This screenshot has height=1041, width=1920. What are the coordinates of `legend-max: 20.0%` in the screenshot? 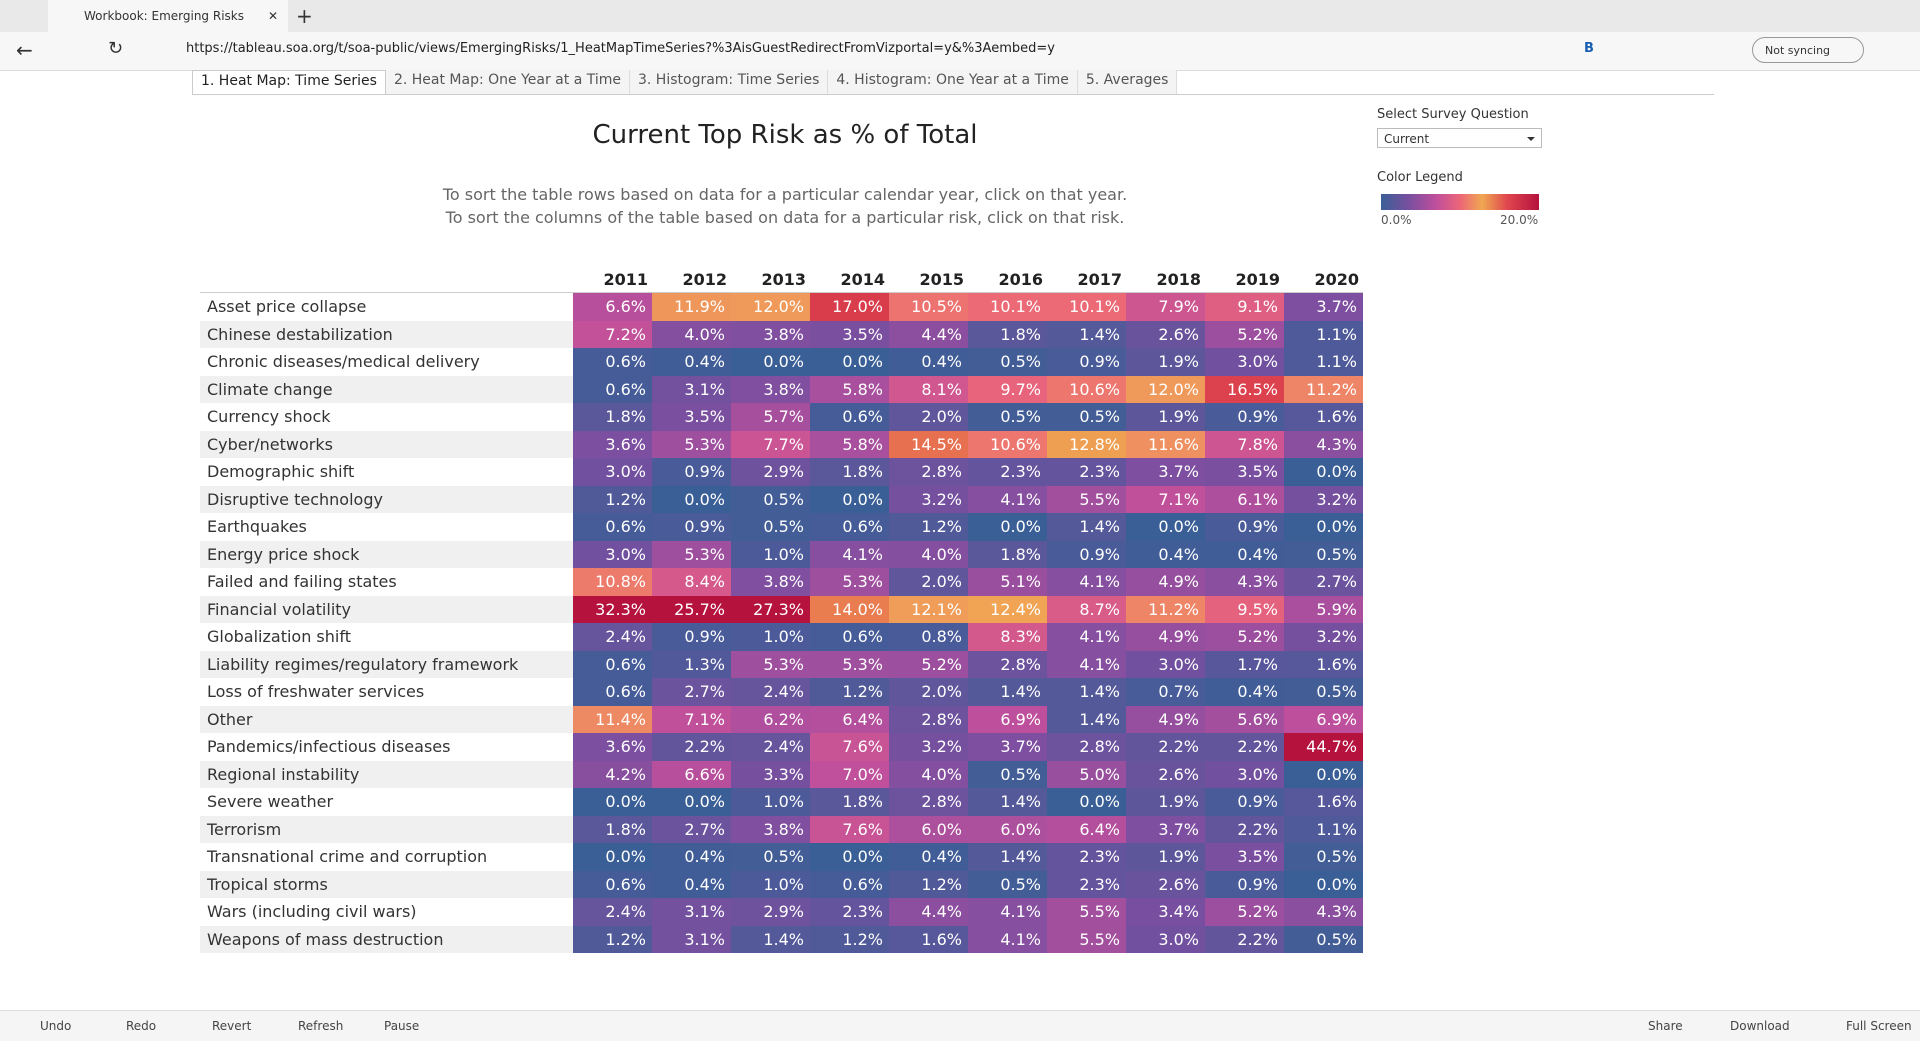 It's located at (1519, 220).